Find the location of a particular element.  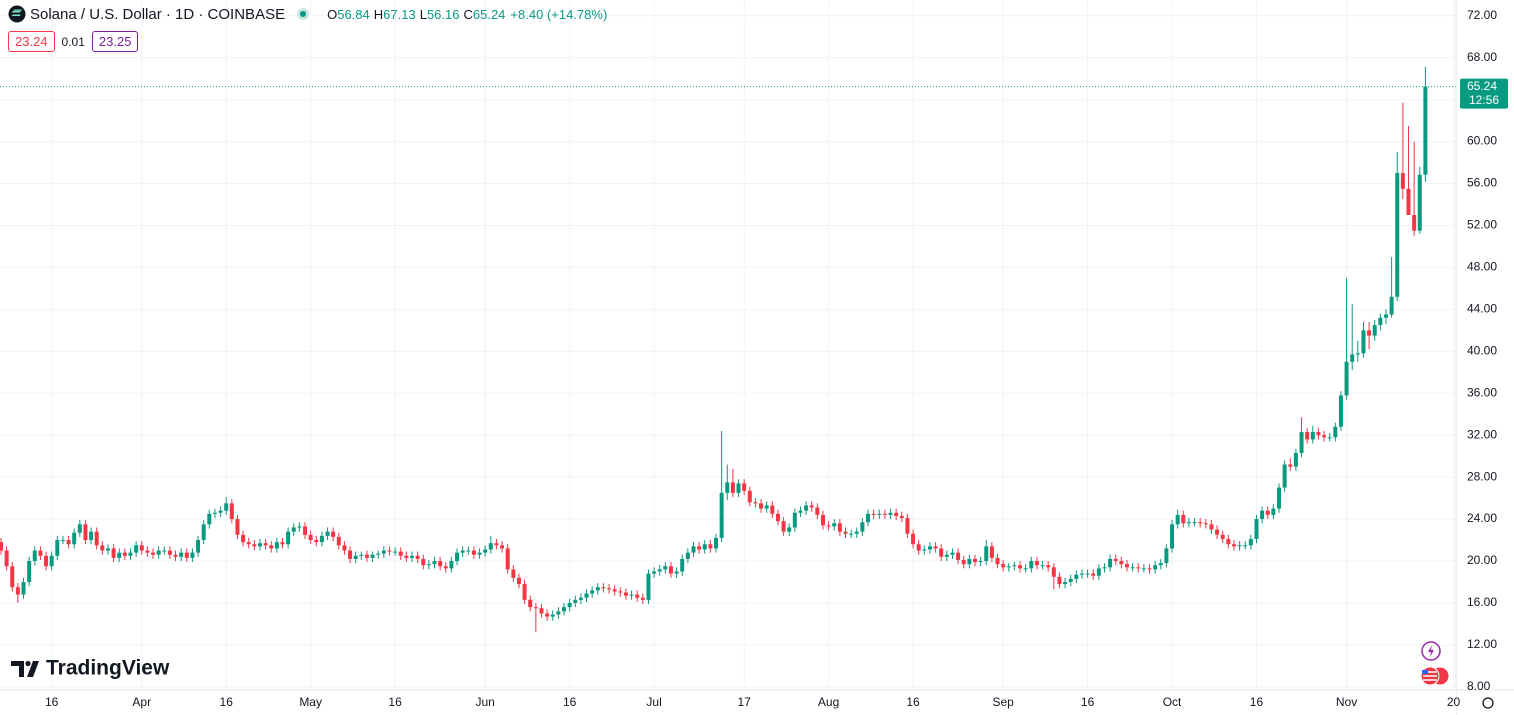

gear is located at coordinates (1488, 703).